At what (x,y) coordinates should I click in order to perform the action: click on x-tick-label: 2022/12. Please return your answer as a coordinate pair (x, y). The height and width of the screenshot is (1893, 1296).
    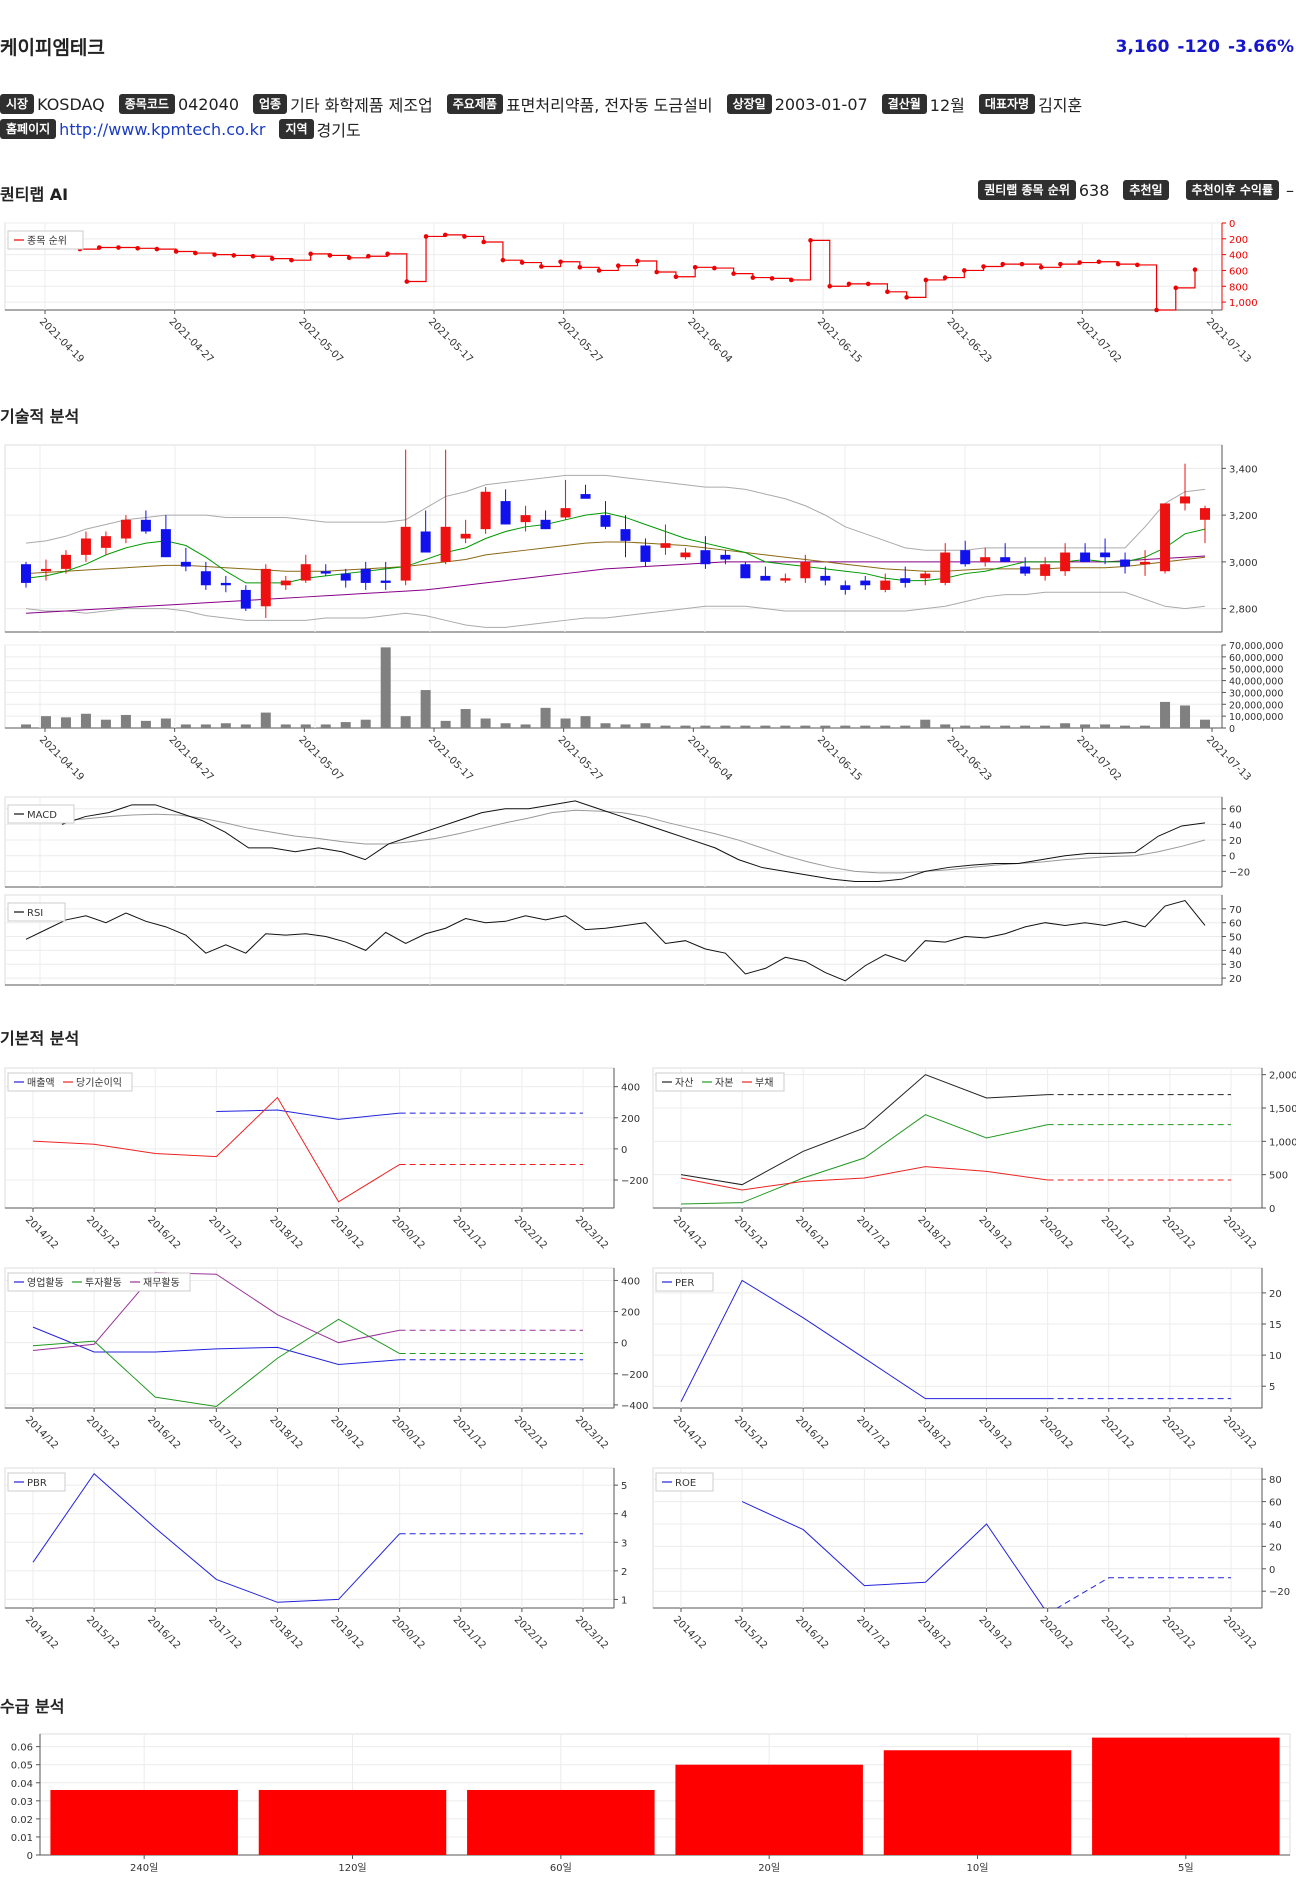
    Looking at the image, I should click on (1178, 1432).